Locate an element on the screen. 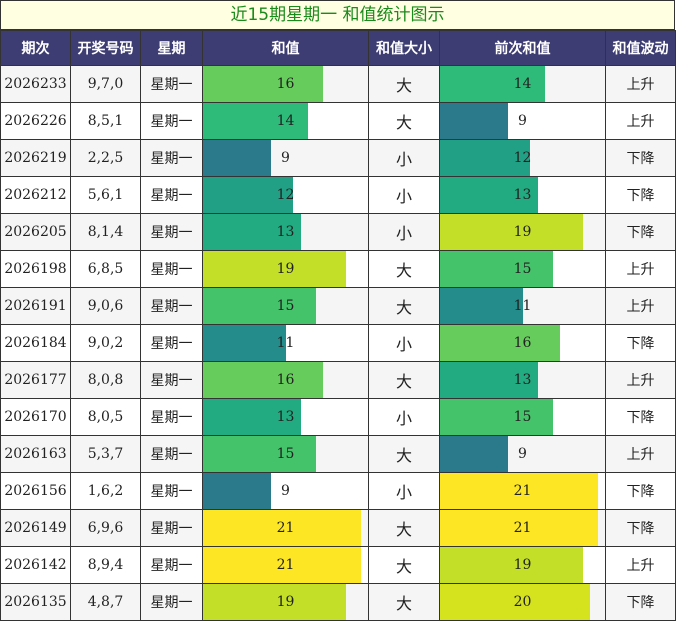  table-row: 2026135 4,8,7 星期一 19 大 20 下降 is located at coordinates (338, 602).